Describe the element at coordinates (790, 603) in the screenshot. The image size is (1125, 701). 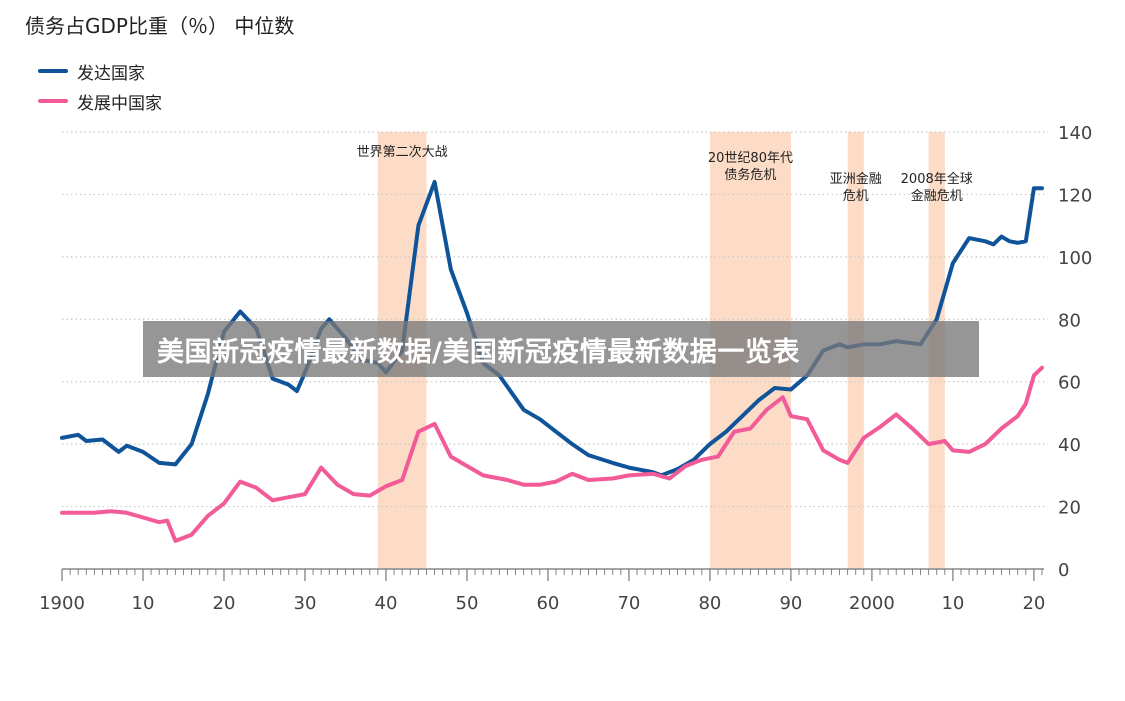
I see `x-tick-label: 90` at that location.